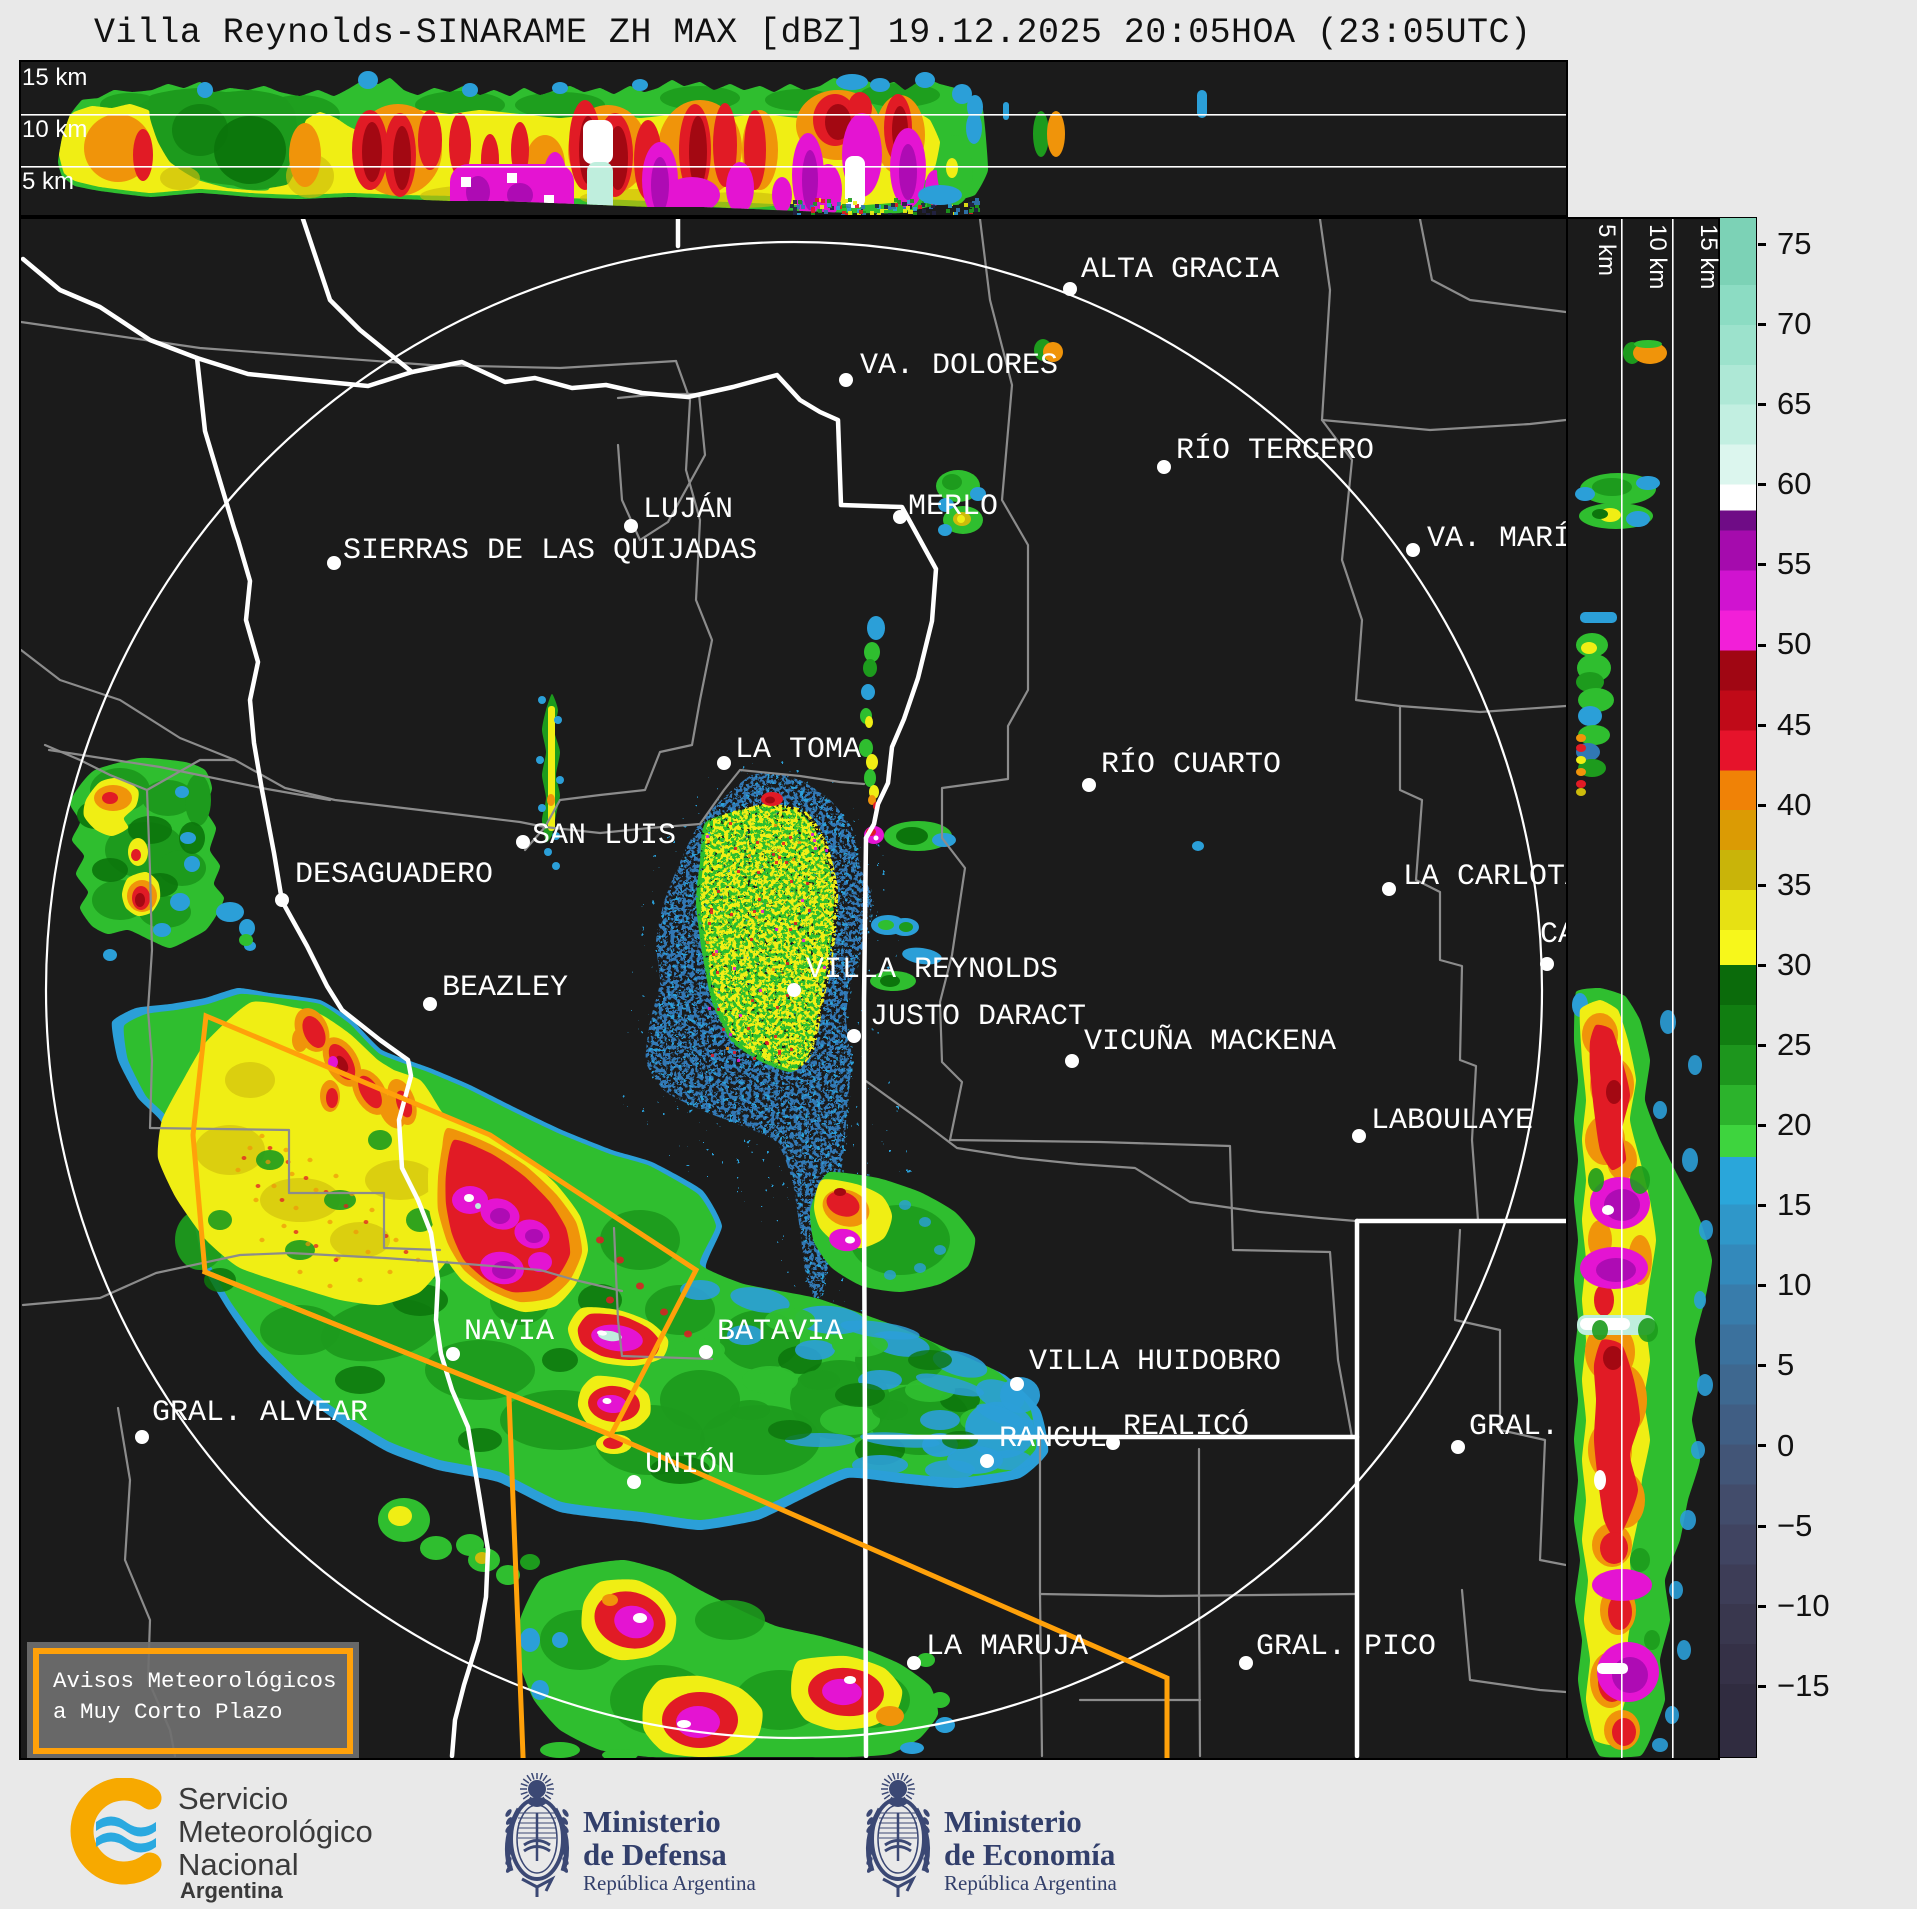 The image size is (1917, 1909). What do you see at coordinates (1275, 450) in the screenshot?
I see `svg-text: RÍO TERCERO` at bounding box center [1275, 450].